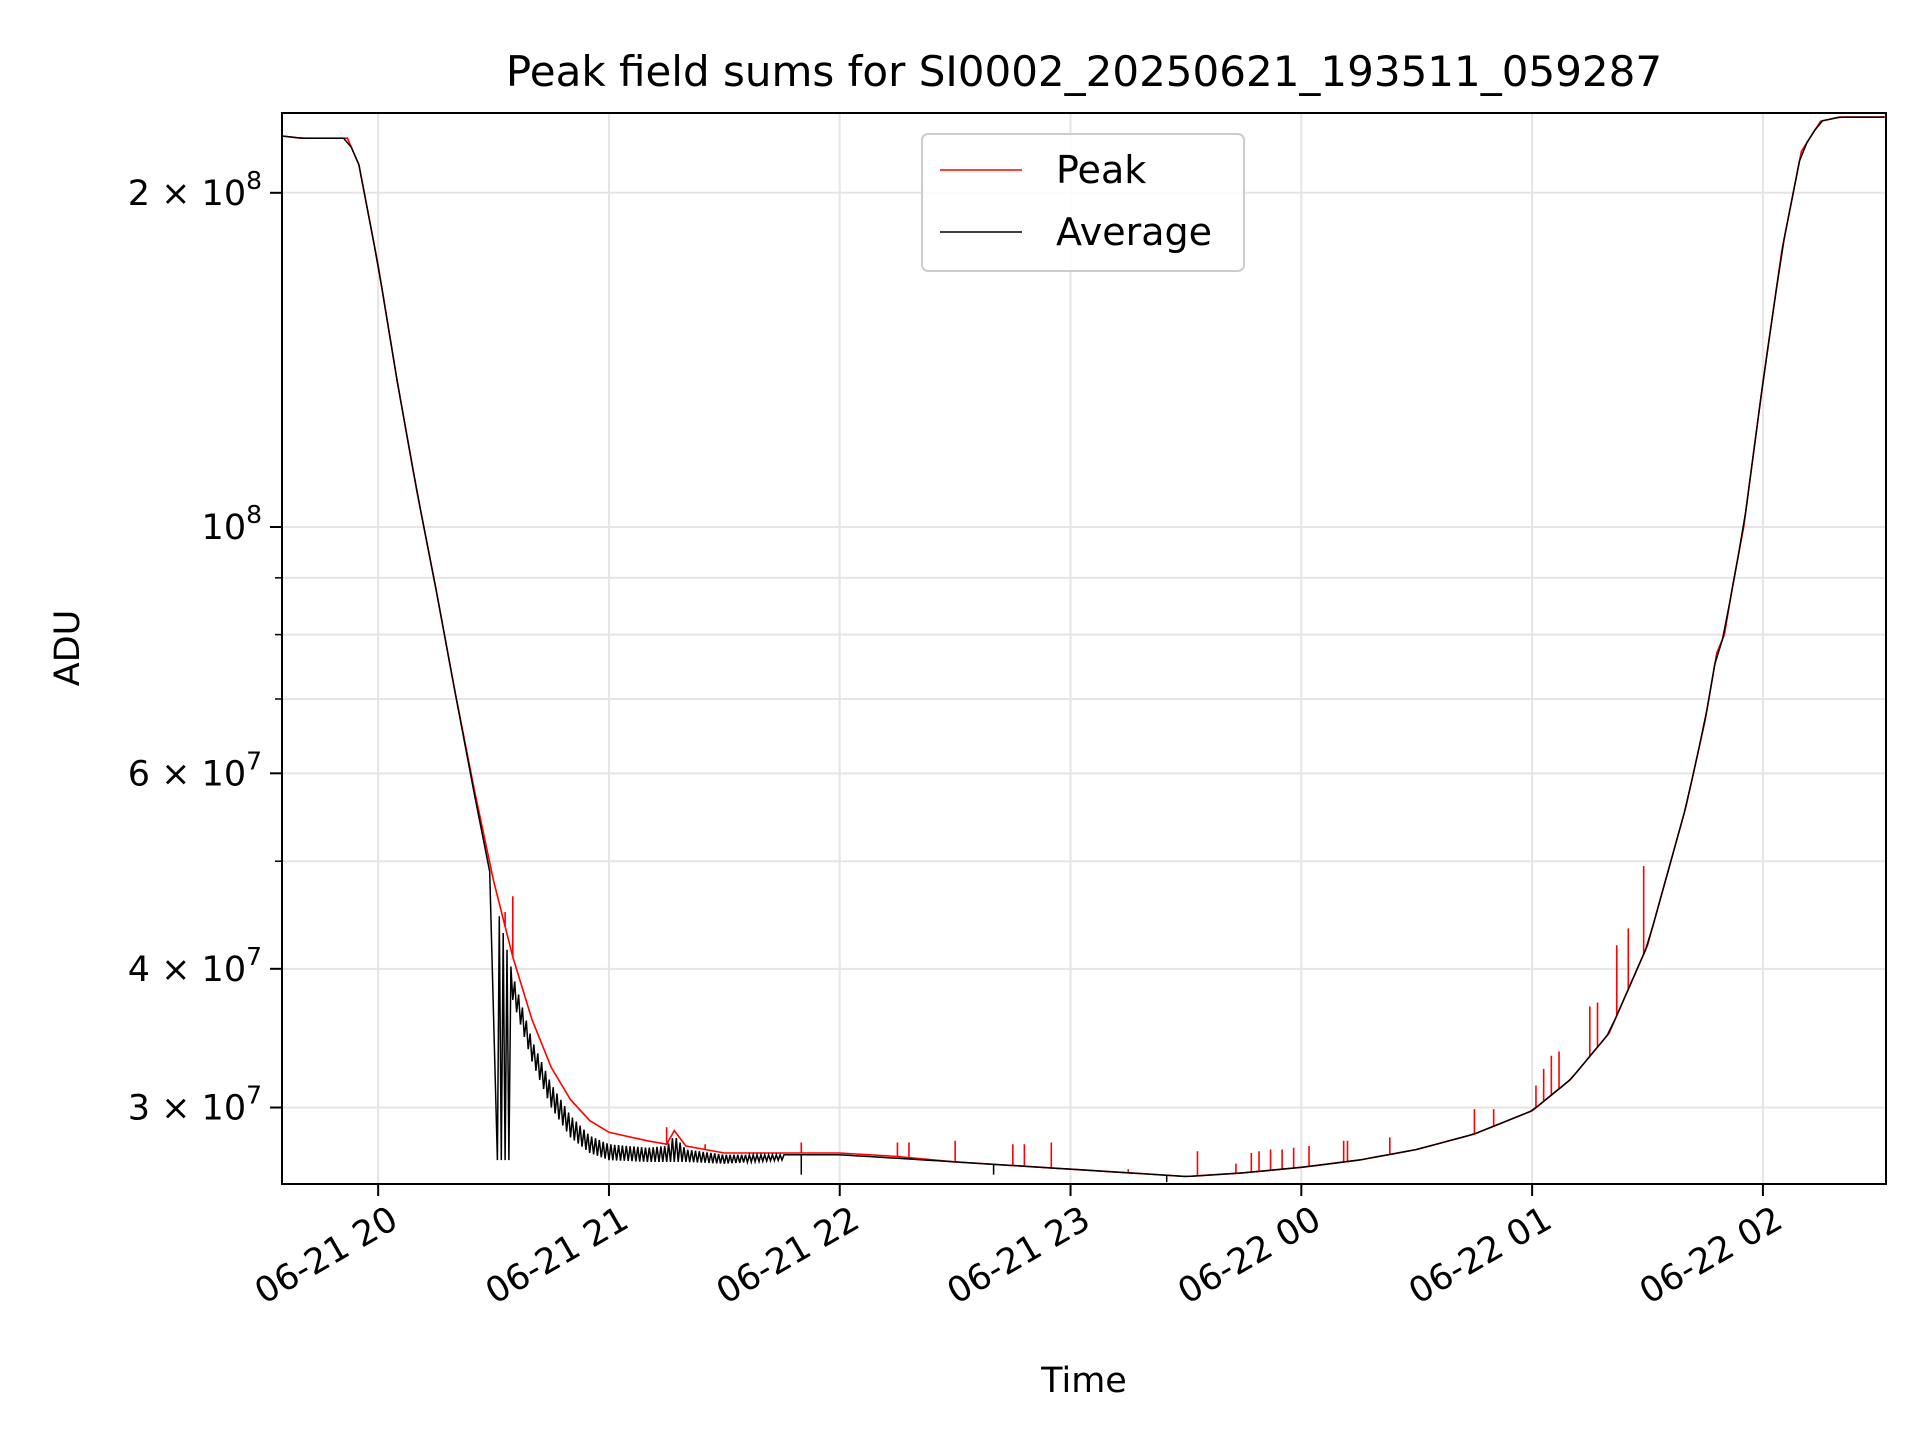  What do you see at coordinates (1134, 232) in the screenshot?
I see `legend-label-average: Average` at bounding box center [1134, 232].